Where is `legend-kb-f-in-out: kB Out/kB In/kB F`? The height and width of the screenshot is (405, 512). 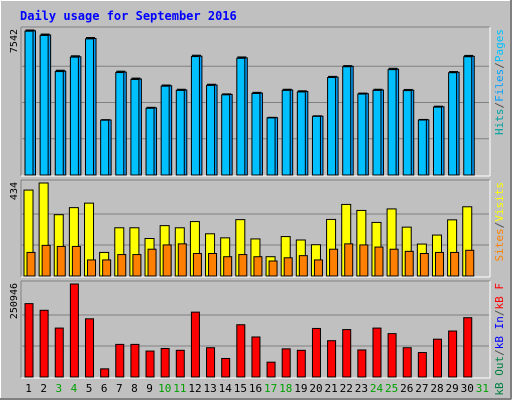 legend-kb-f-in-out: kB Out/kB In/kB F is located at coordinates (499, 339).